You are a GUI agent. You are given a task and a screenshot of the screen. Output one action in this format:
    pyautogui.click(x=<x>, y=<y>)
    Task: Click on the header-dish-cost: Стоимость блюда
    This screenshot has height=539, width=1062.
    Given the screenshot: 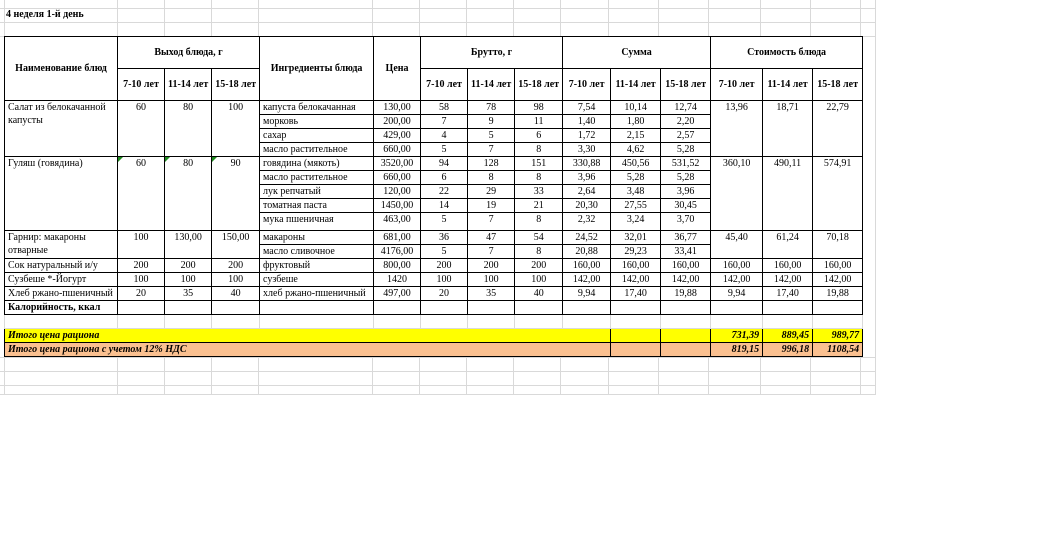 What is the action you would take?
    pyautogui.click(x=787, y=52)
    